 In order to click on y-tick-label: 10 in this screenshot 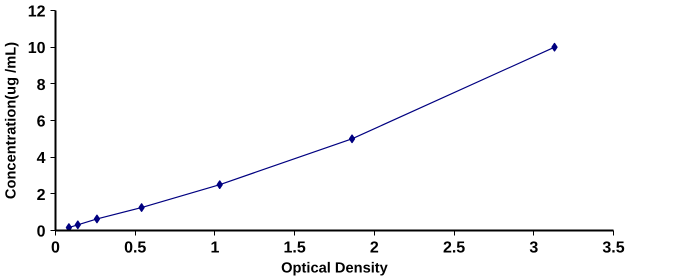, I will do `click(37, 49)`.